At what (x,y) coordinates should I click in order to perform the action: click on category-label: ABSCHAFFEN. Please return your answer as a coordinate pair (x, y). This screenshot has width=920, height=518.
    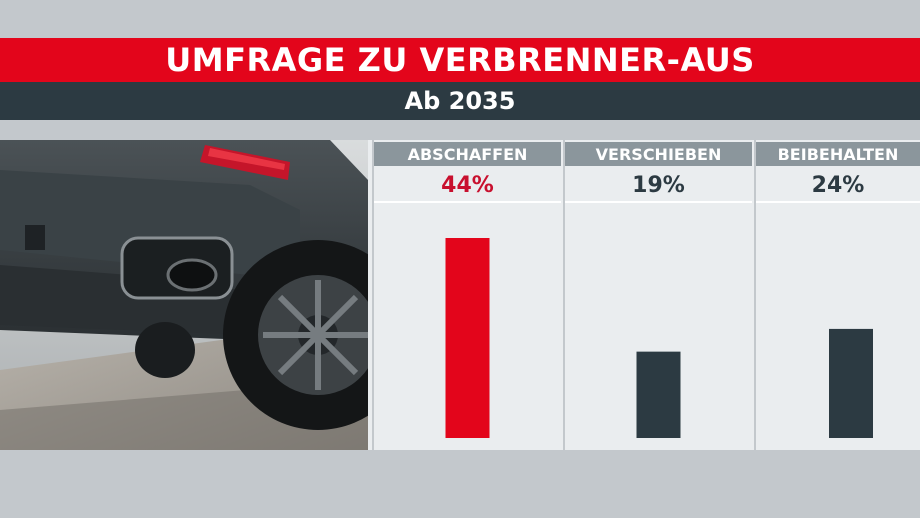
    Looking at the image, I should click on (468, 154).